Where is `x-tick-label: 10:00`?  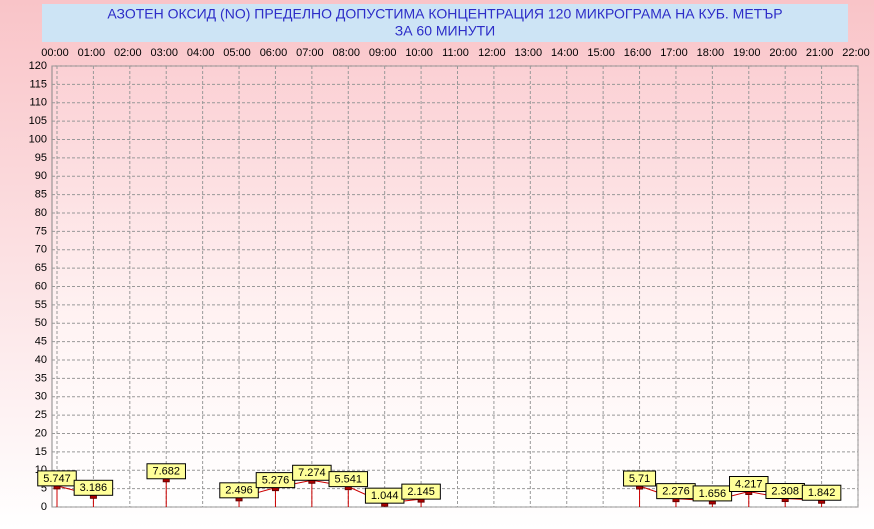 x-tick-label: 10:00 is located at coordinates (419, 53).